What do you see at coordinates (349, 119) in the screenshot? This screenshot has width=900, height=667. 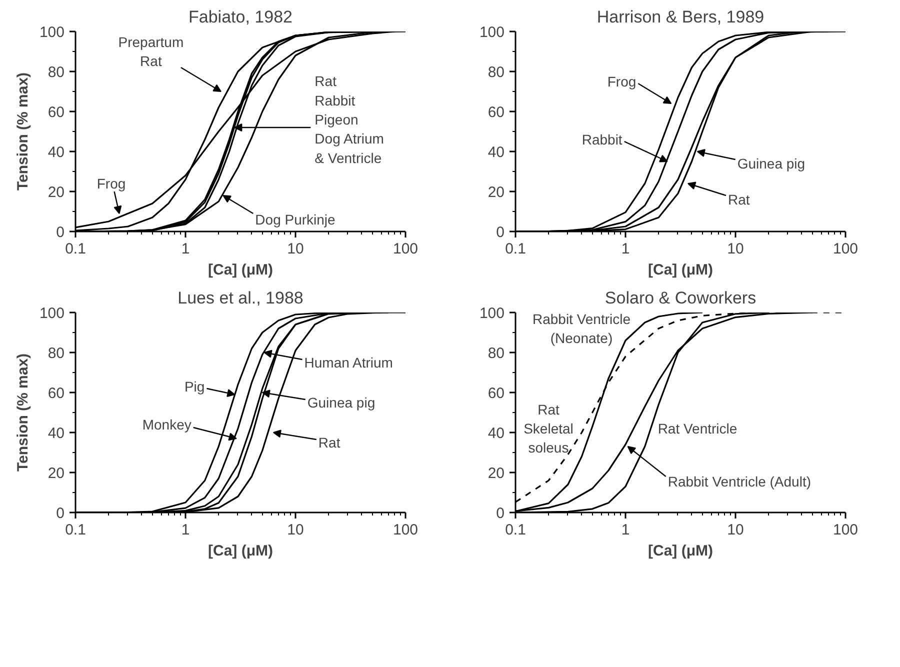 I see `annotation: Rat Rabbit Pigeon Dog Atrium & Ventricle` at bounding box center [349, 119].